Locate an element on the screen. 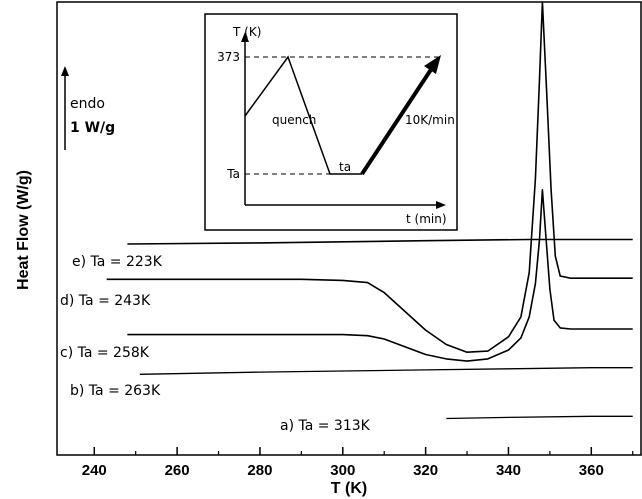  x-tick-label-260: 260 is located at coordinates (177, 470).